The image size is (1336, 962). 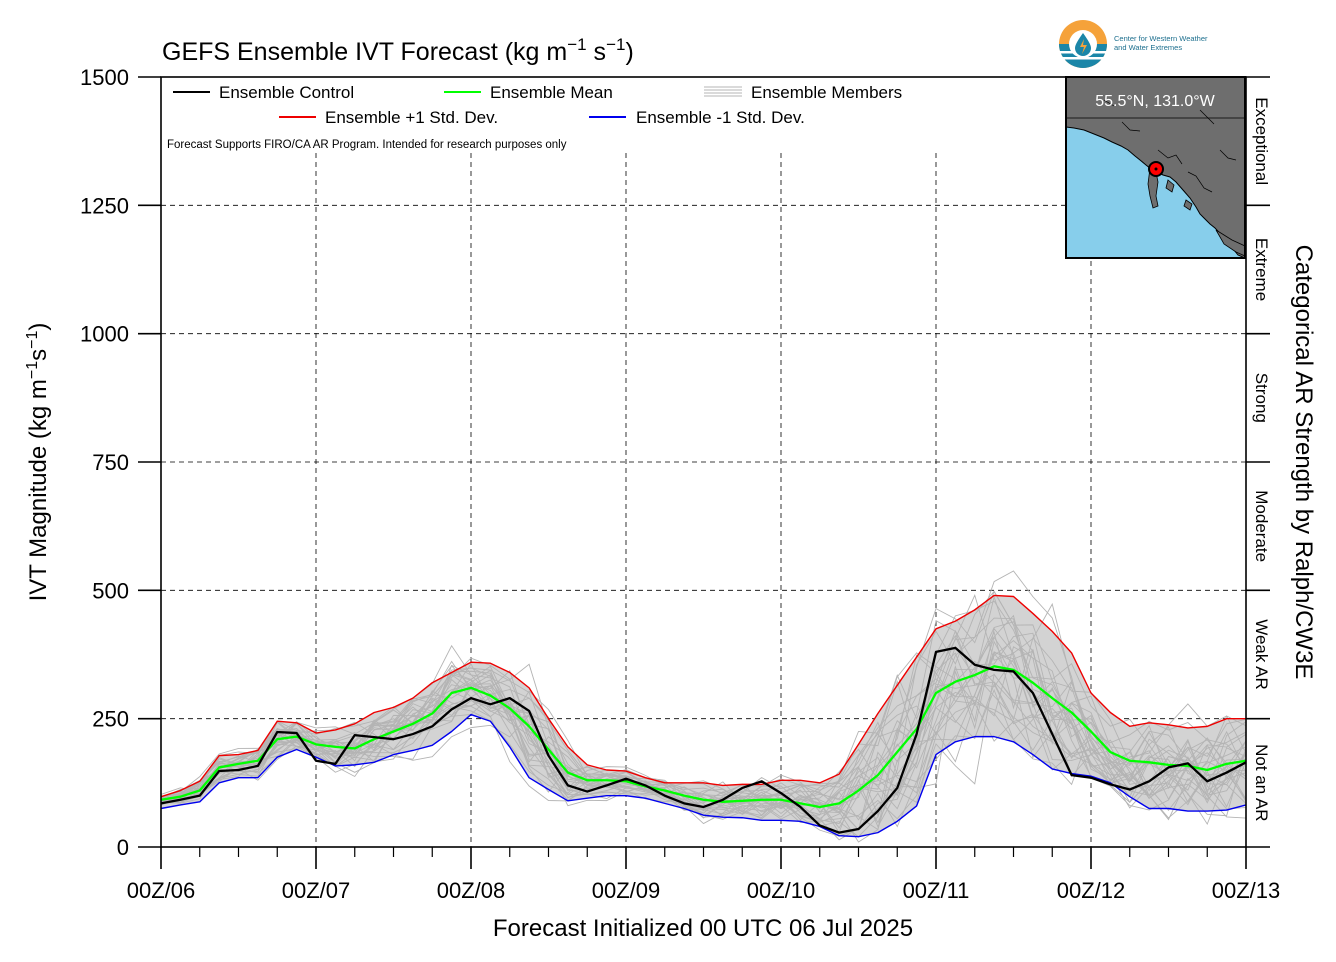 I want to click on legend-swatch-members, so click(x=723, y=91).